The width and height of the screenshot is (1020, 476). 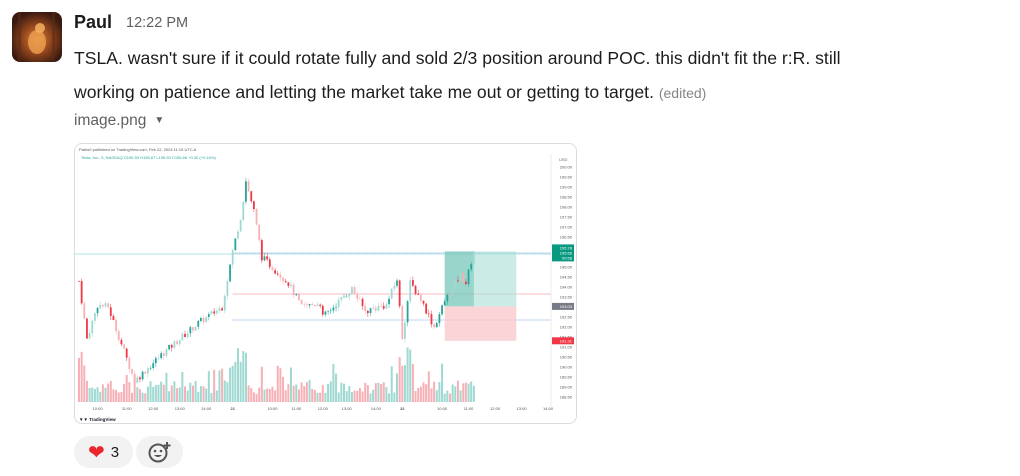 I want to click on x-tick-label: 11:00, so click(x=127, y=408).